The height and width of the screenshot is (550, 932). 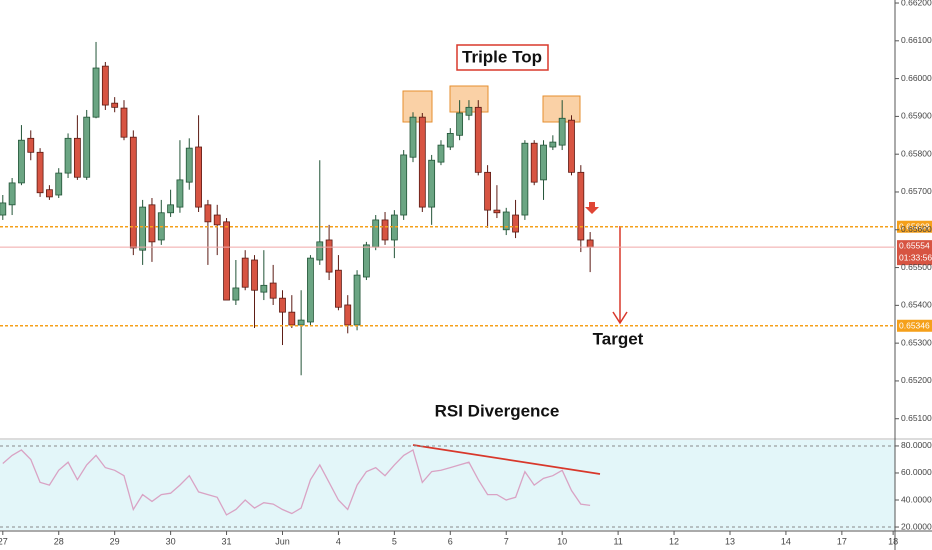 What do you see at coordinates (674, 541) in the screenshot?
I see `x-tick-label: 12` at bounding box center [674, 541].